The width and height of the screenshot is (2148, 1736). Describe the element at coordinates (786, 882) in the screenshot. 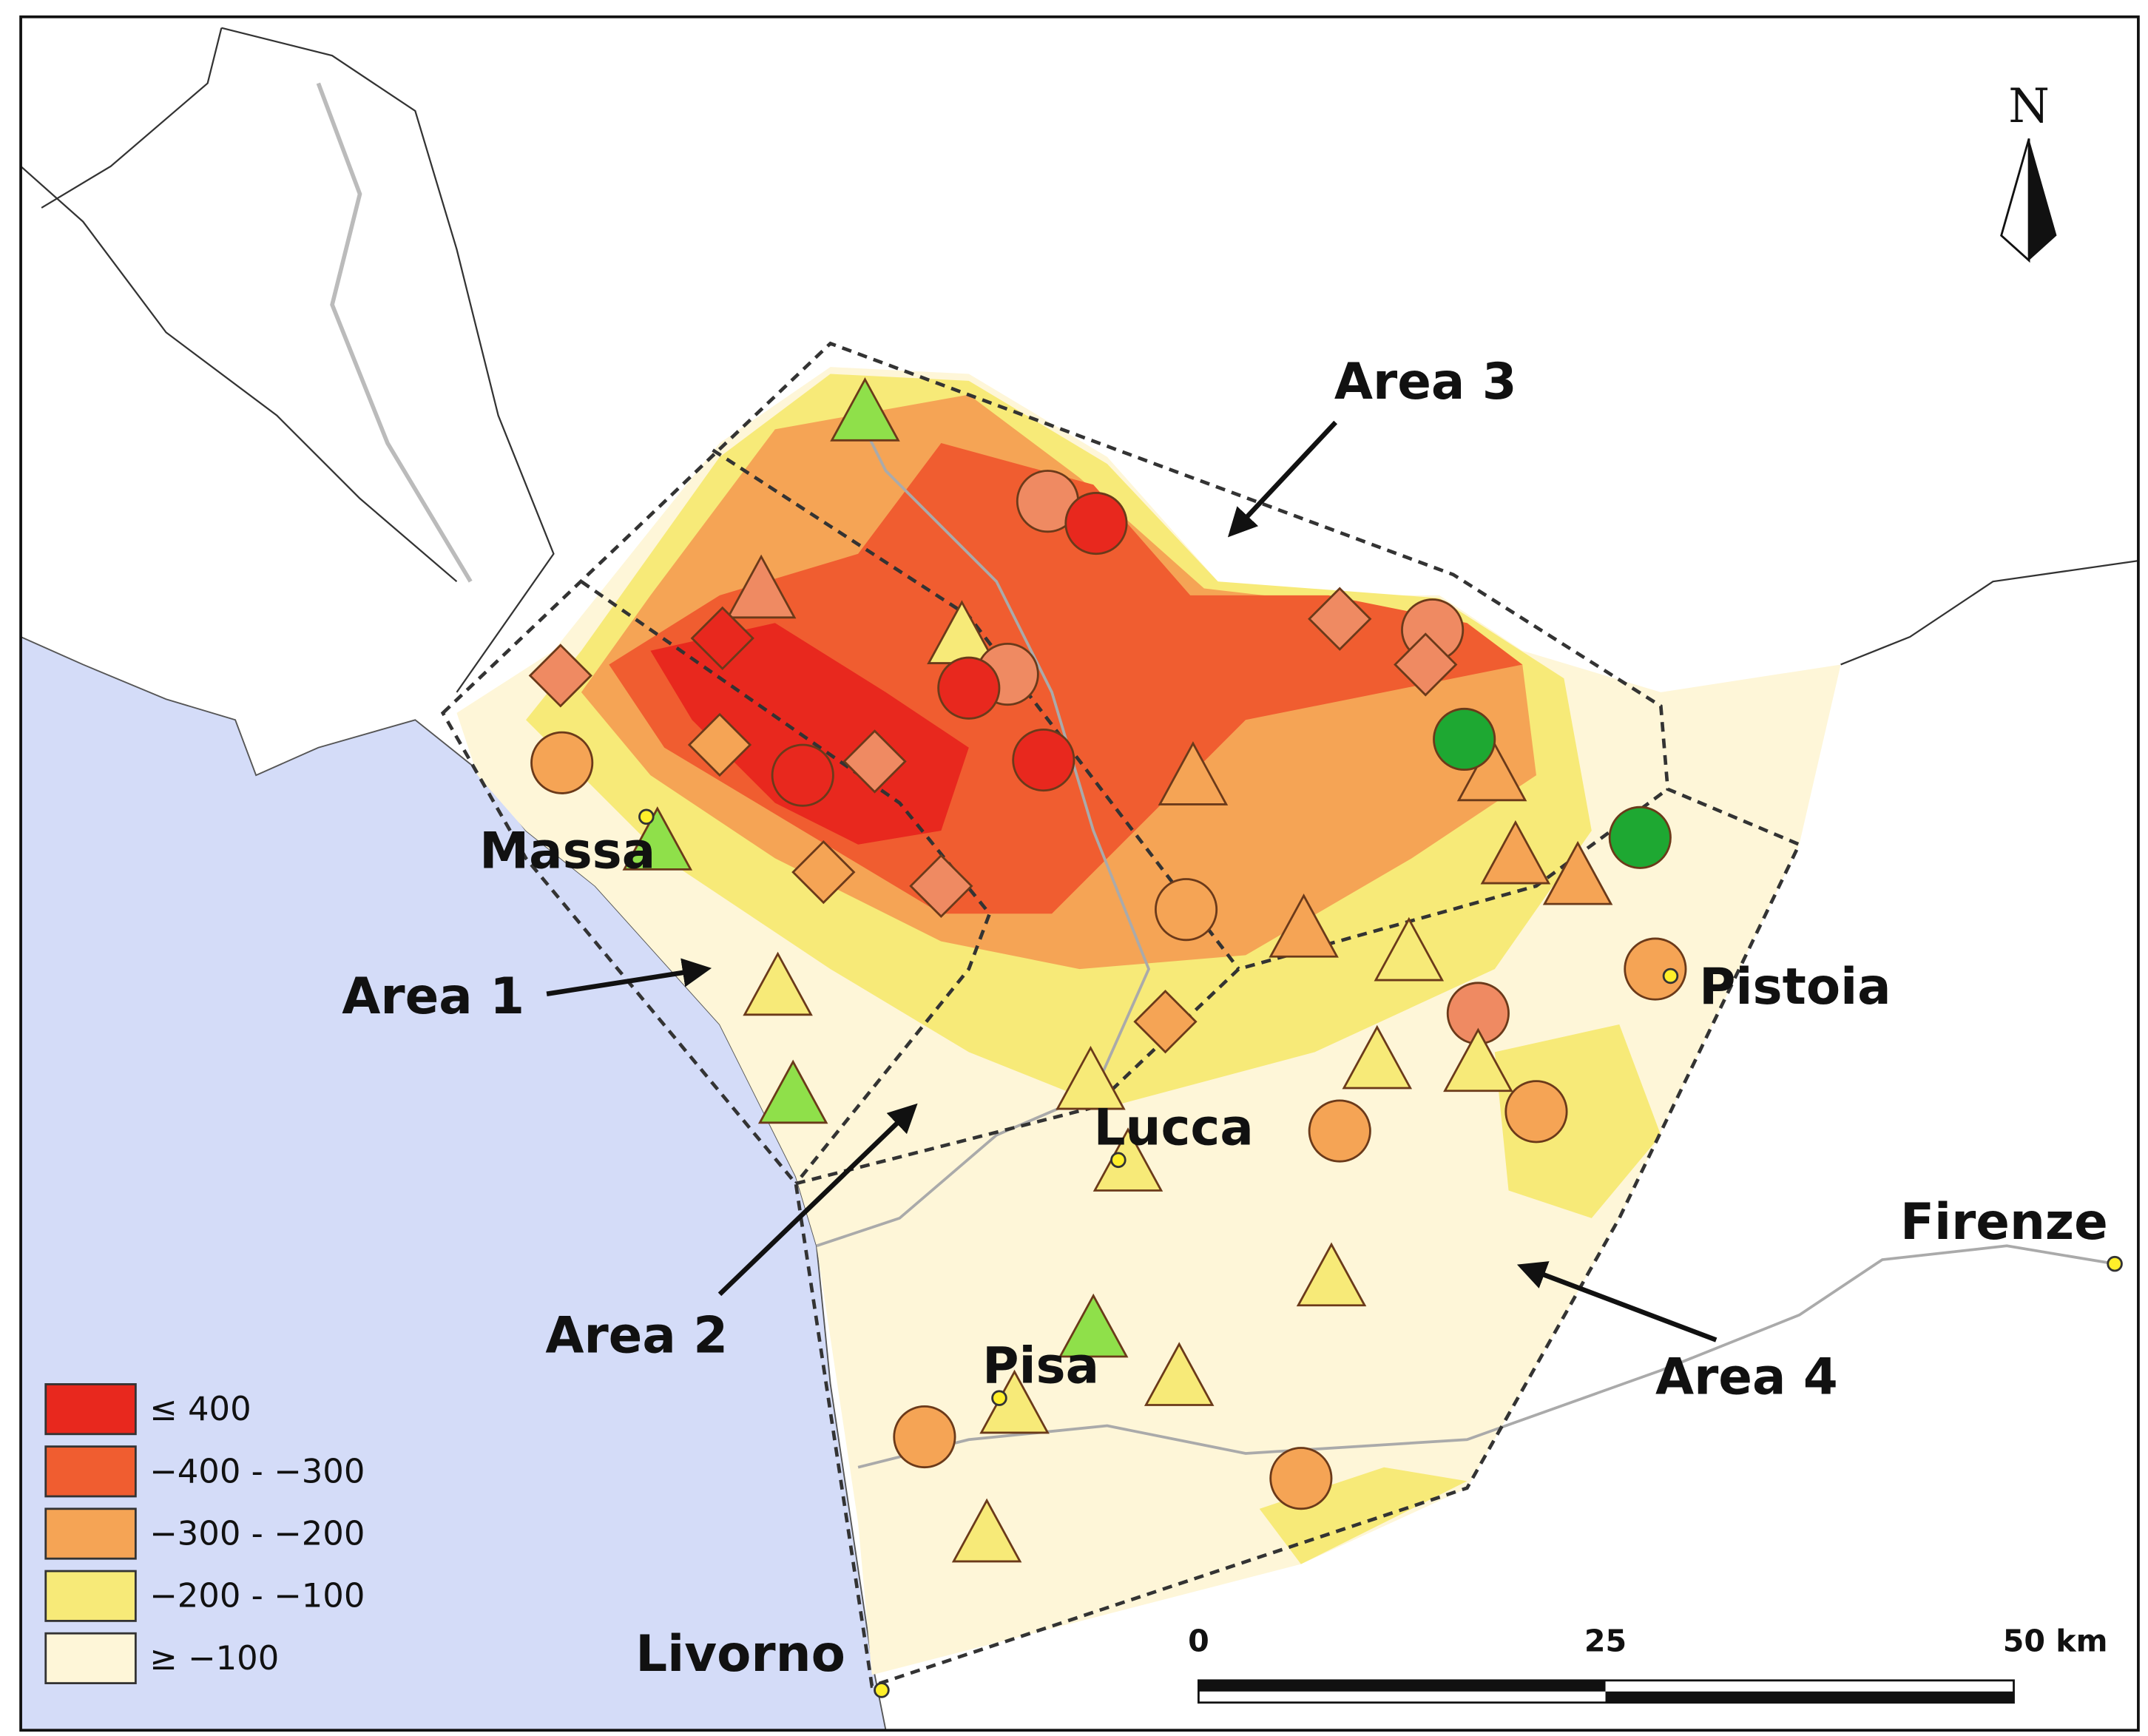

I see `area-divider` at that location.